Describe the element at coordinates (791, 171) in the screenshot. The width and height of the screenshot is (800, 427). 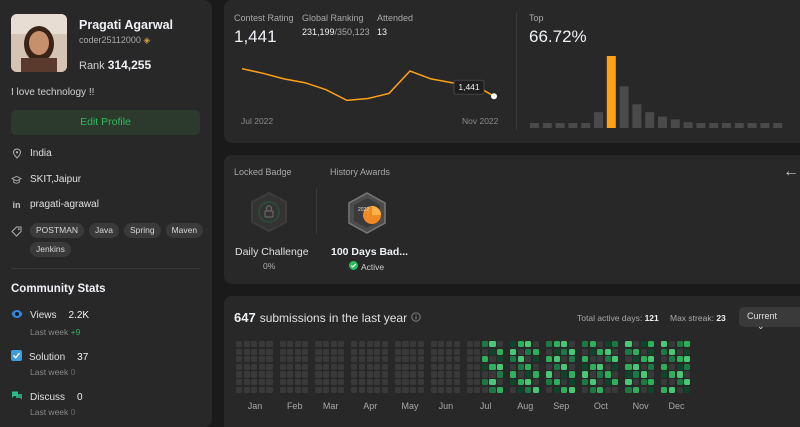
I see `arrow-left-icon: ←` at that location.